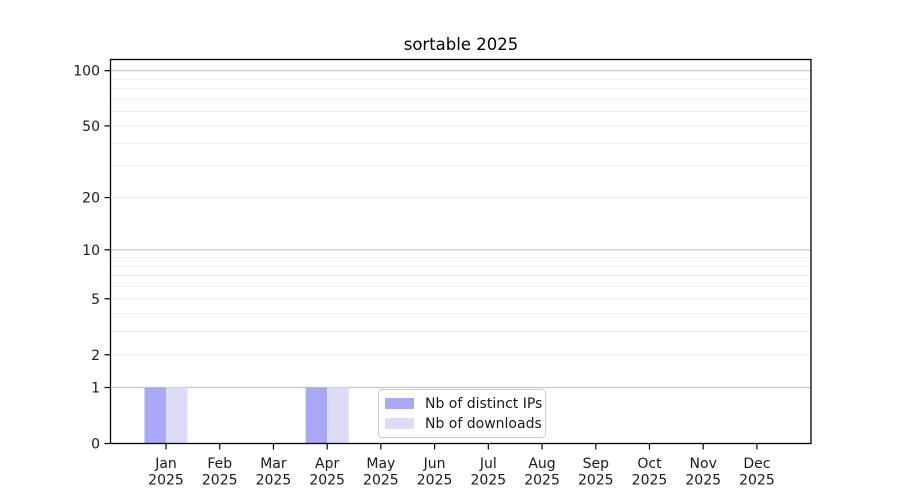 The image size is (900, 500). I want to click on legend-swatch-distinct-ips-icon, so click(399, 403).